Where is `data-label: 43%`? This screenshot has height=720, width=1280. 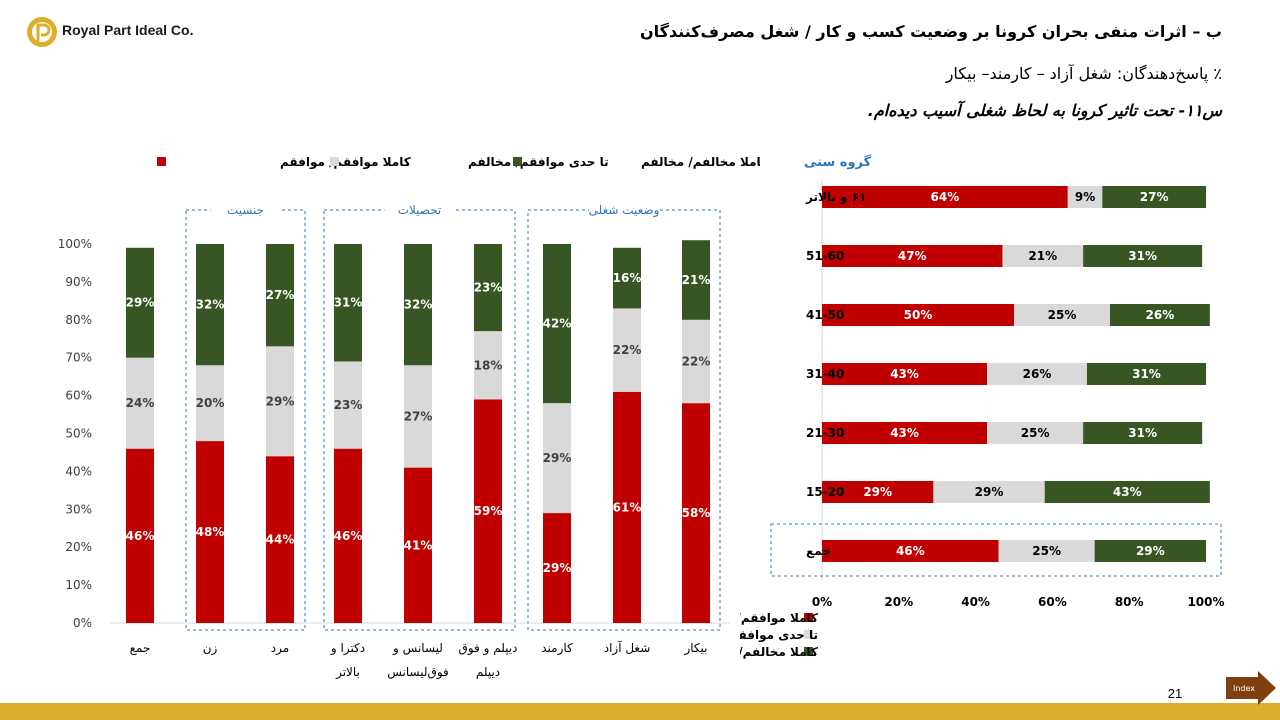
data-label: 43% is located at coordinates (1127, 492).